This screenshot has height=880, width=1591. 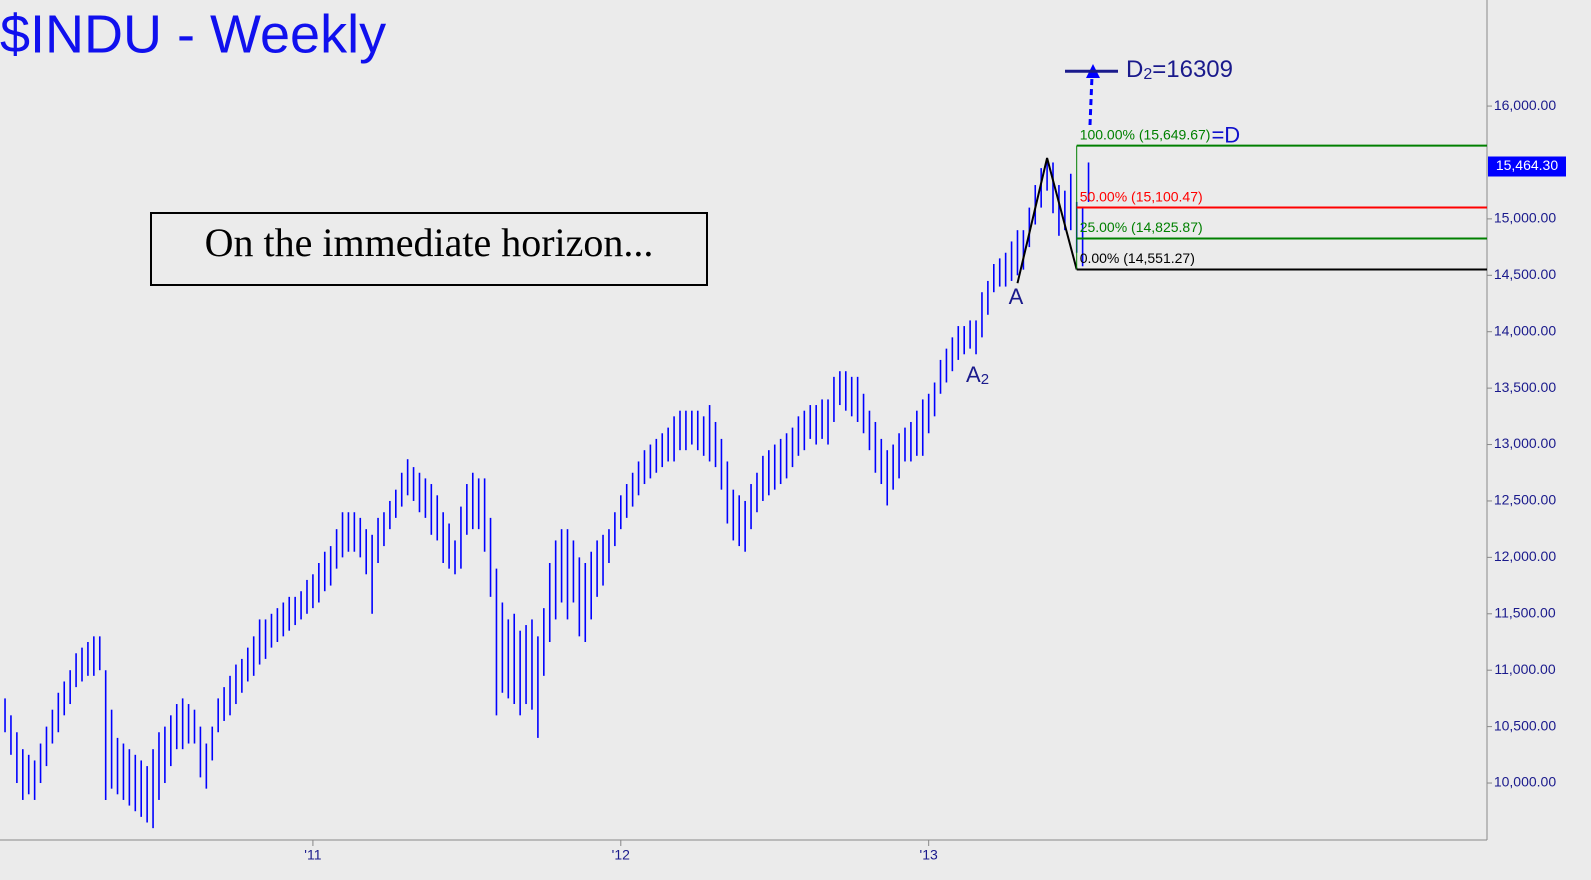 I want to click on y-tick-label: 10,000.00, so click(x=1525, y=782).